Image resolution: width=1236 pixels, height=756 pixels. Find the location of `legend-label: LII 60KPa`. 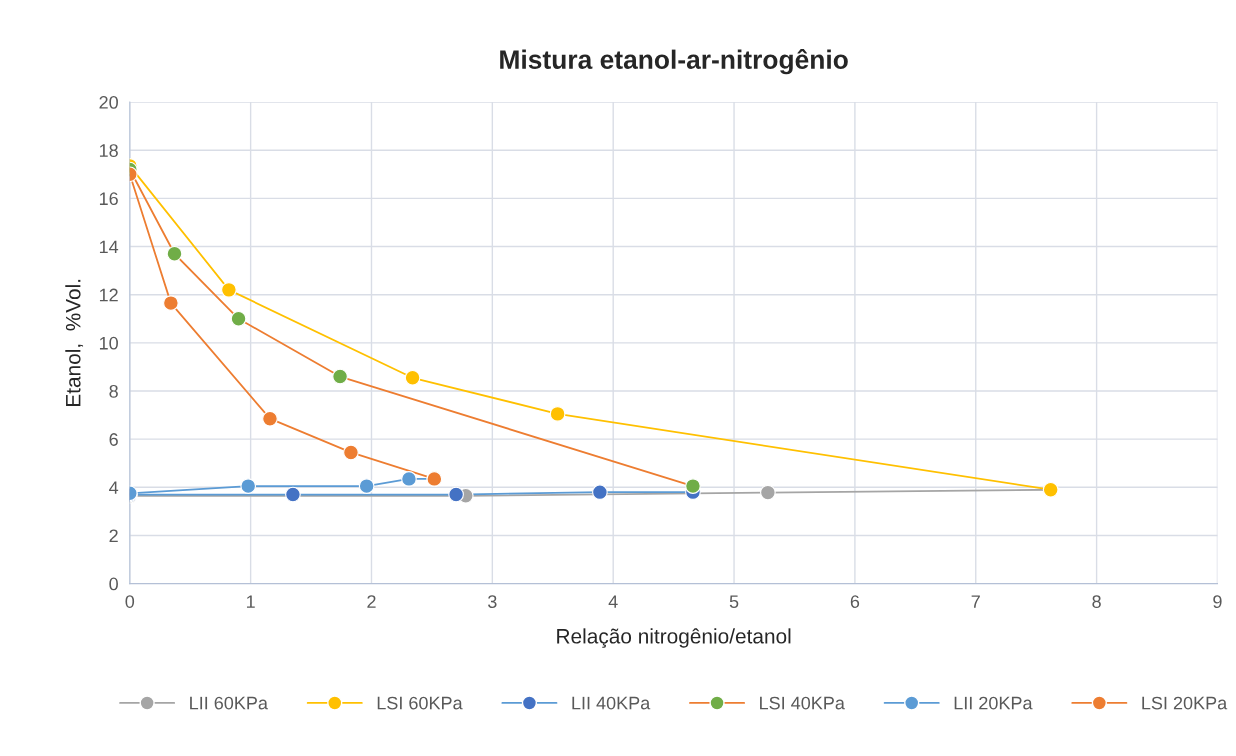

legend-label: LII 60KPa is located at coordinates (229, 703).